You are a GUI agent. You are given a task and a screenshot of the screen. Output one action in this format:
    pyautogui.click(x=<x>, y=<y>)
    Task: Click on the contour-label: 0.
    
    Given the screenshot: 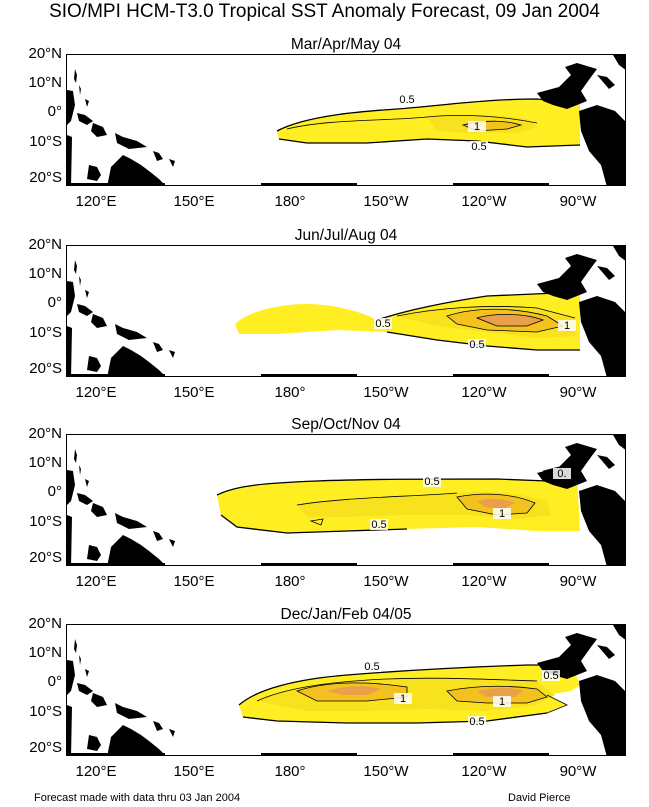 What is the action you would take?
    pyautogui.click(x=561, y=474)
    